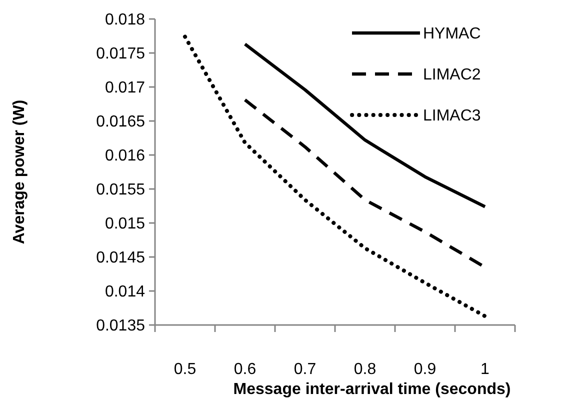 The height and width of the screenshot is (407, 569). What do you see at coordinates (305, 369) in the screenshot?
I see `x-tick-label: 0.7` at bounding box center [305, 369].